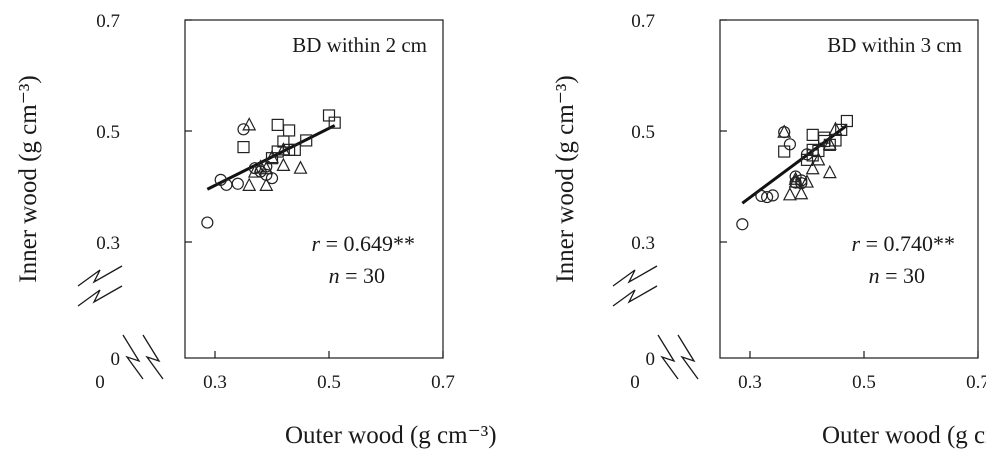  What do you see at coordinates (894, 45) in the screenshot?
I see `panel-annotation: BD within 3 cm` at bounding box center [894, 45].